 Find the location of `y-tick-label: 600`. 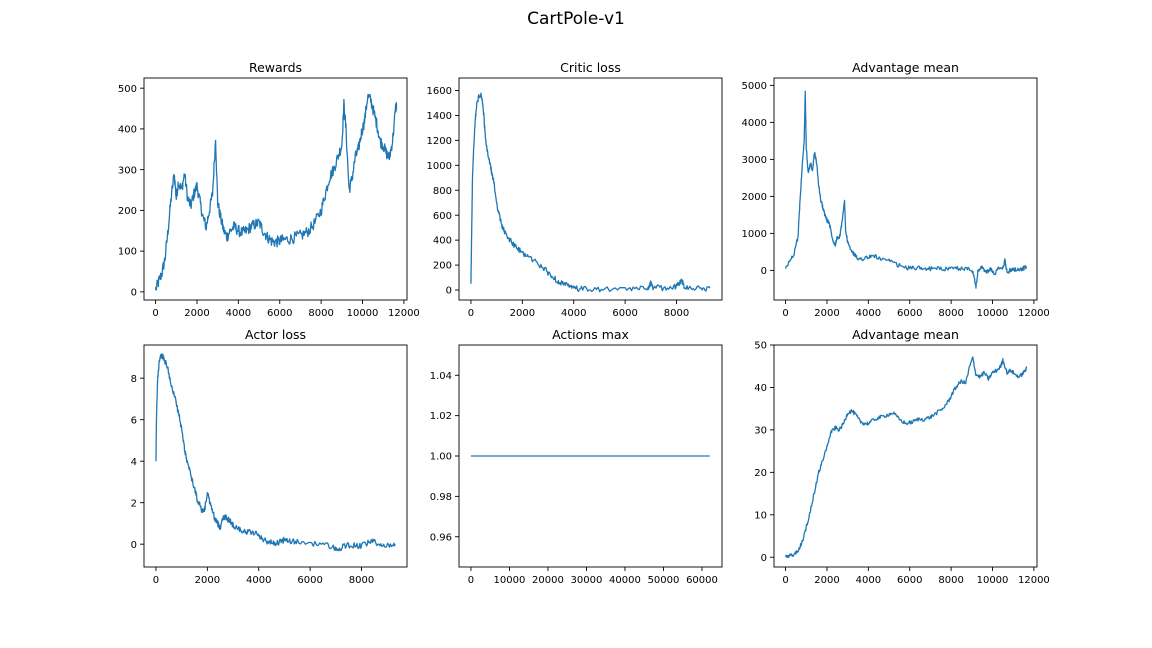

y-tick-label: 600 is located at coordinates (442, 216).